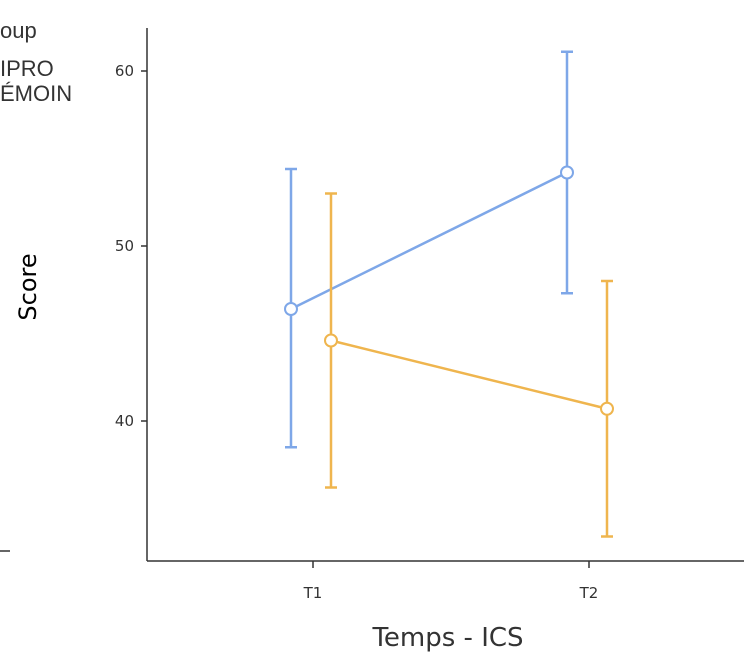  What do you see at coordinates (36, 93) in the screenshot?
I see `legend-entry-emoin: ÉMOIN` at bounding box center [36, 93].